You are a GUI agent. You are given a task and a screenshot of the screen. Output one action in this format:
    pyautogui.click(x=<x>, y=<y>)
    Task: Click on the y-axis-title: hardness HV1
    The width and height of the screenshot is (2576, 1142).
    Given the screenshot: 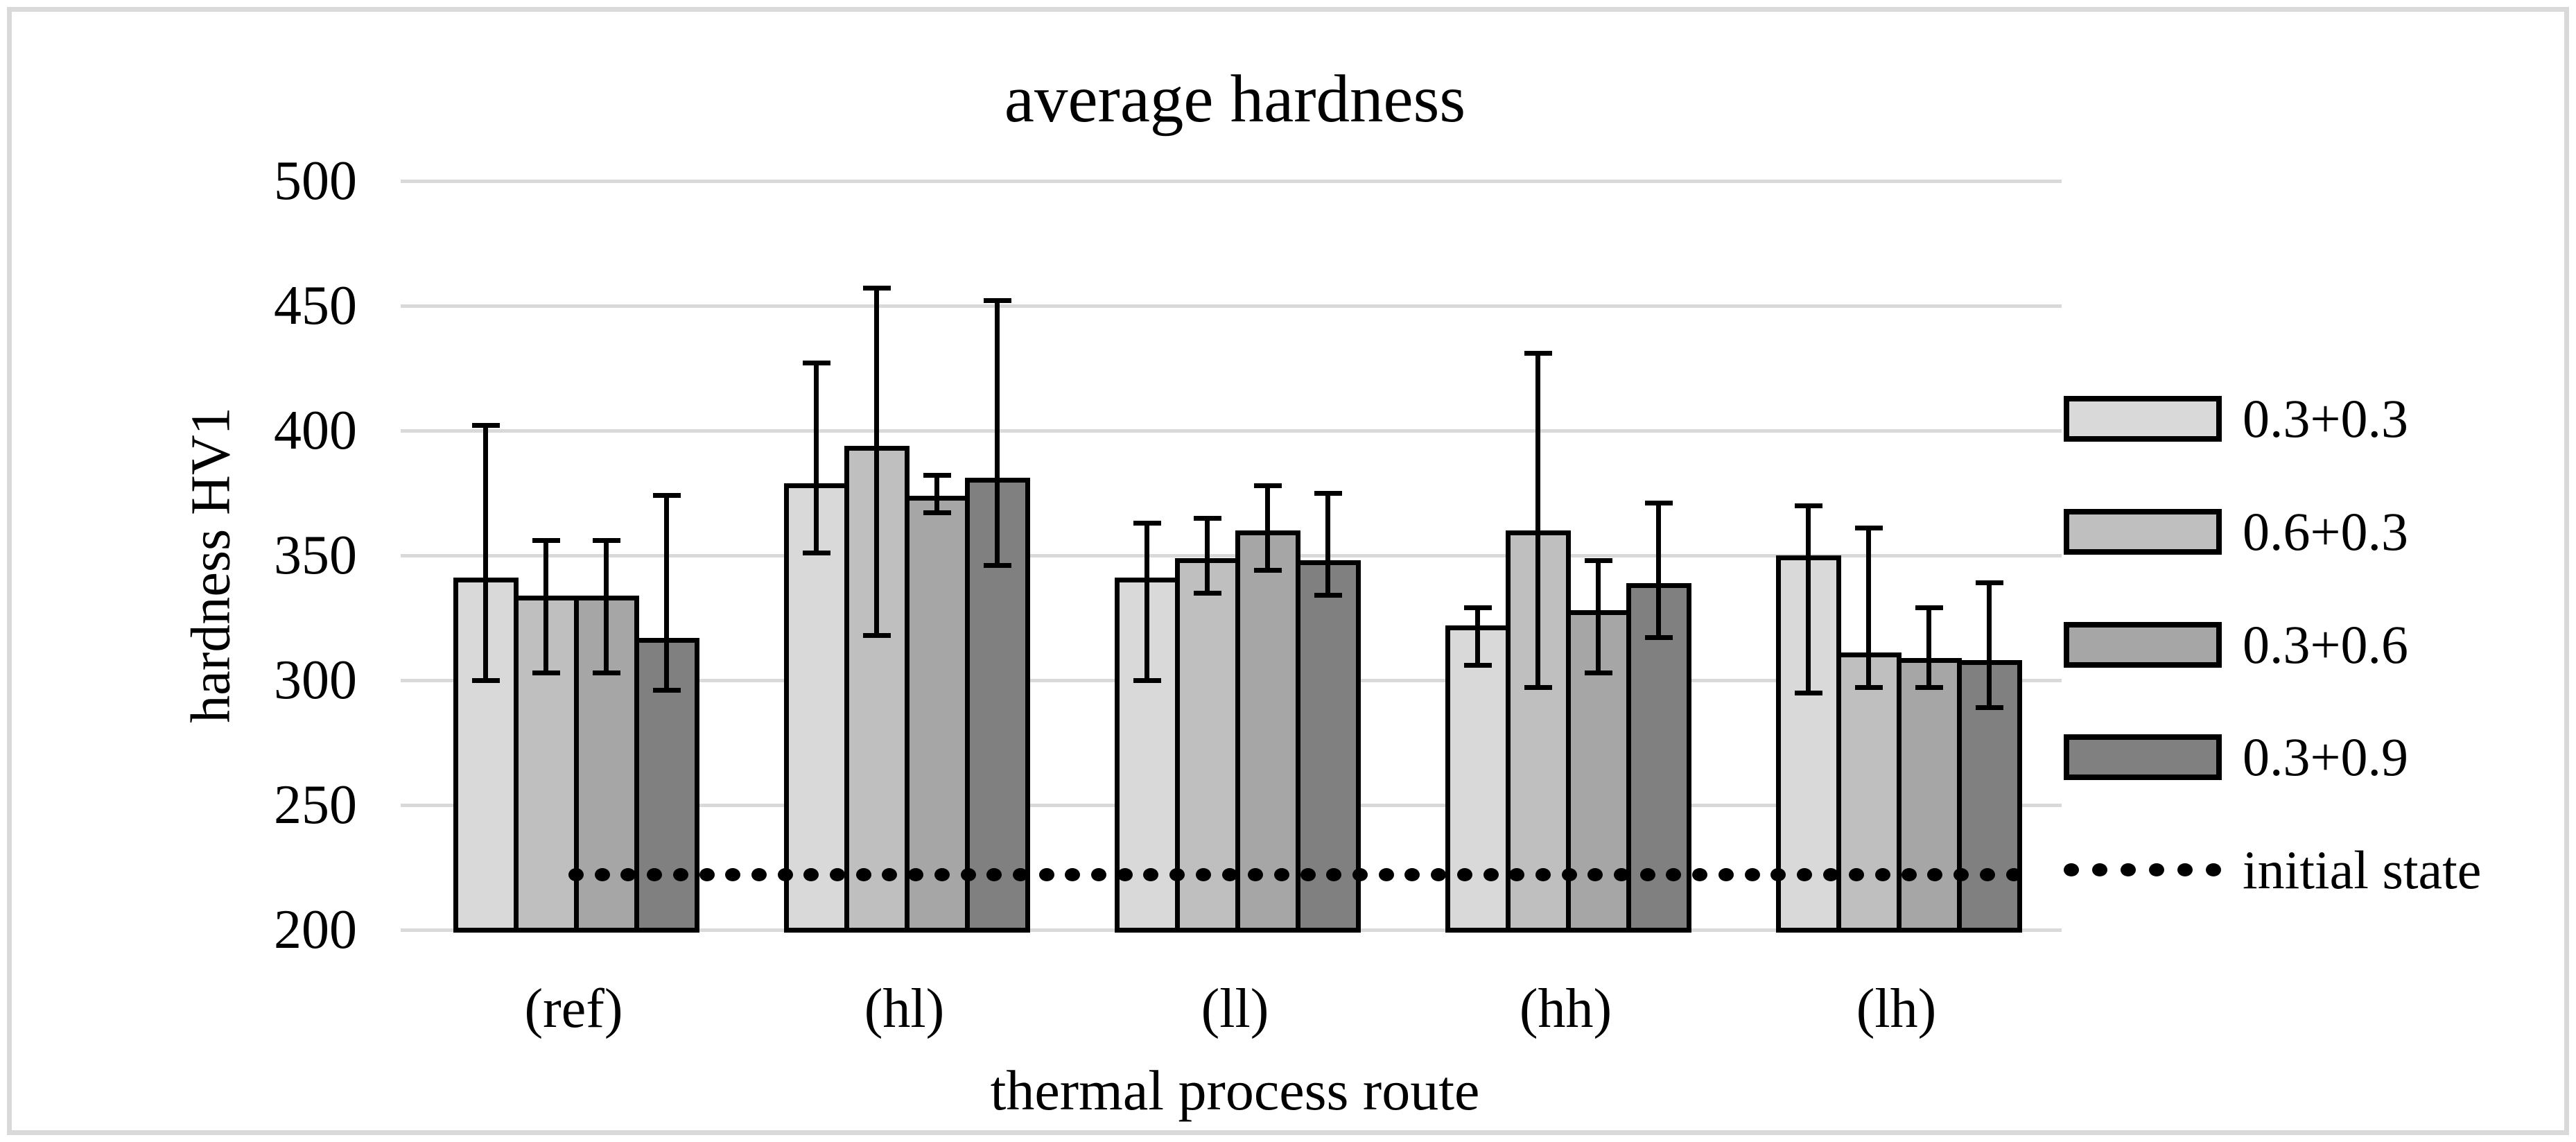 What is the action you would take?
    pyautogui.click(x=211, y=565)
    